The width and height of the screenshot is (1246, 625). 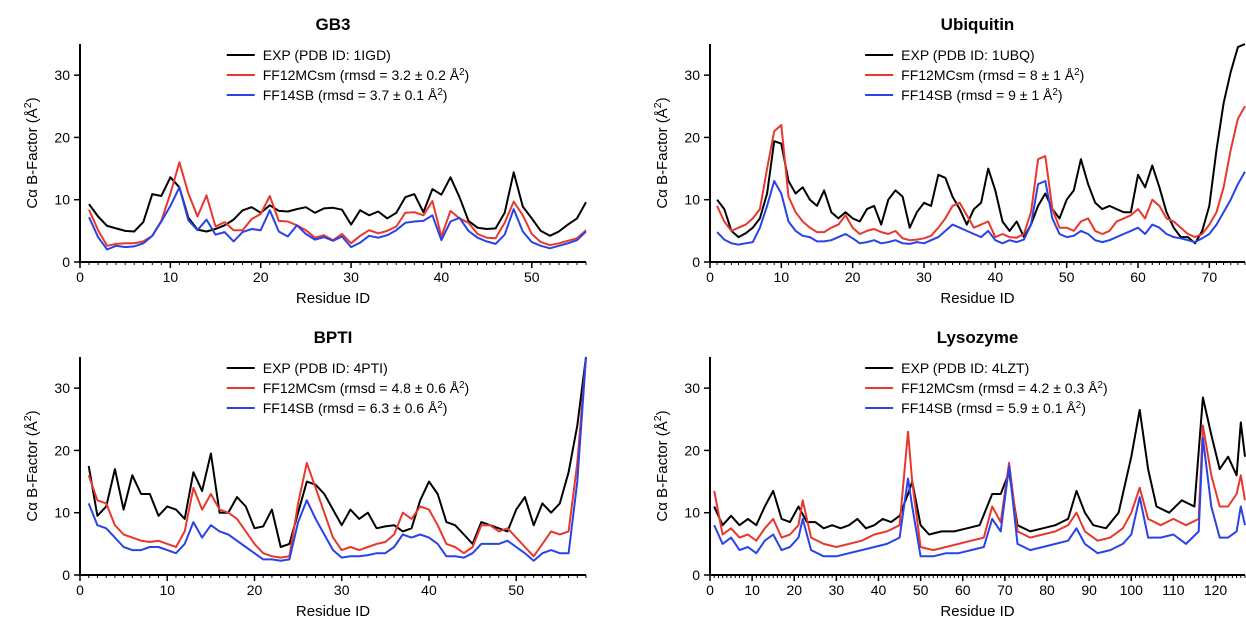 I want to click on legend-label: FF14SB (rmsd = 5.9 ± 0.1 Å2), so click(x=993, y=408).